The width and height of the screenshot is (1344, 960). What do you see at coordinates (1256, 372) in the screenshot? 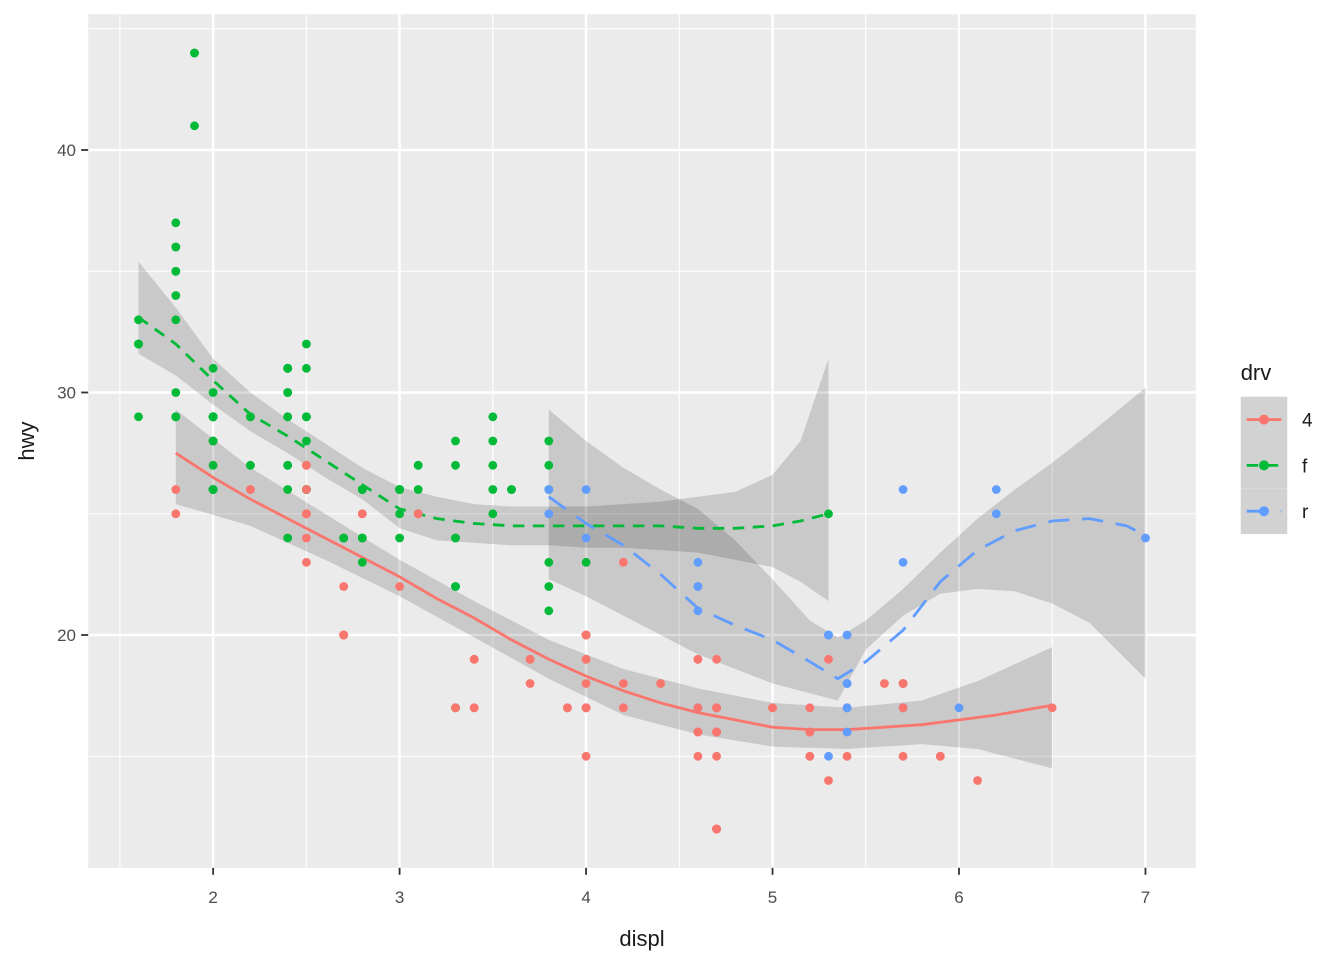
I see `legend-title: drv` at bounding box center [1256, 372].